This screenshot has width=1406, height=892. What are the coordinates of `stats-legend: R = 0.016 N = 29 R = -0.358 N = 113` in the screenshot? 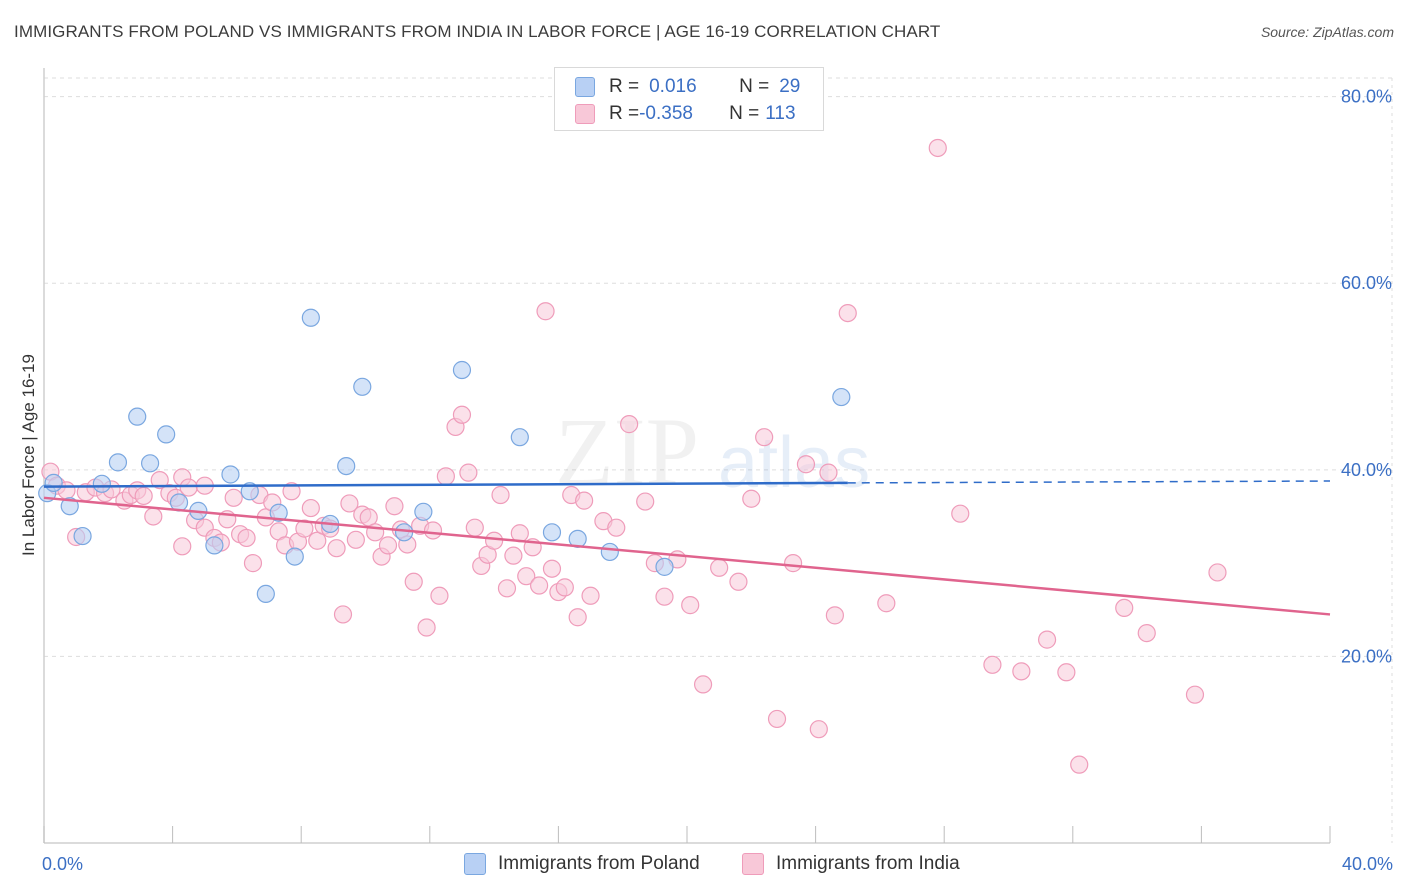 It's located at (689, 99).